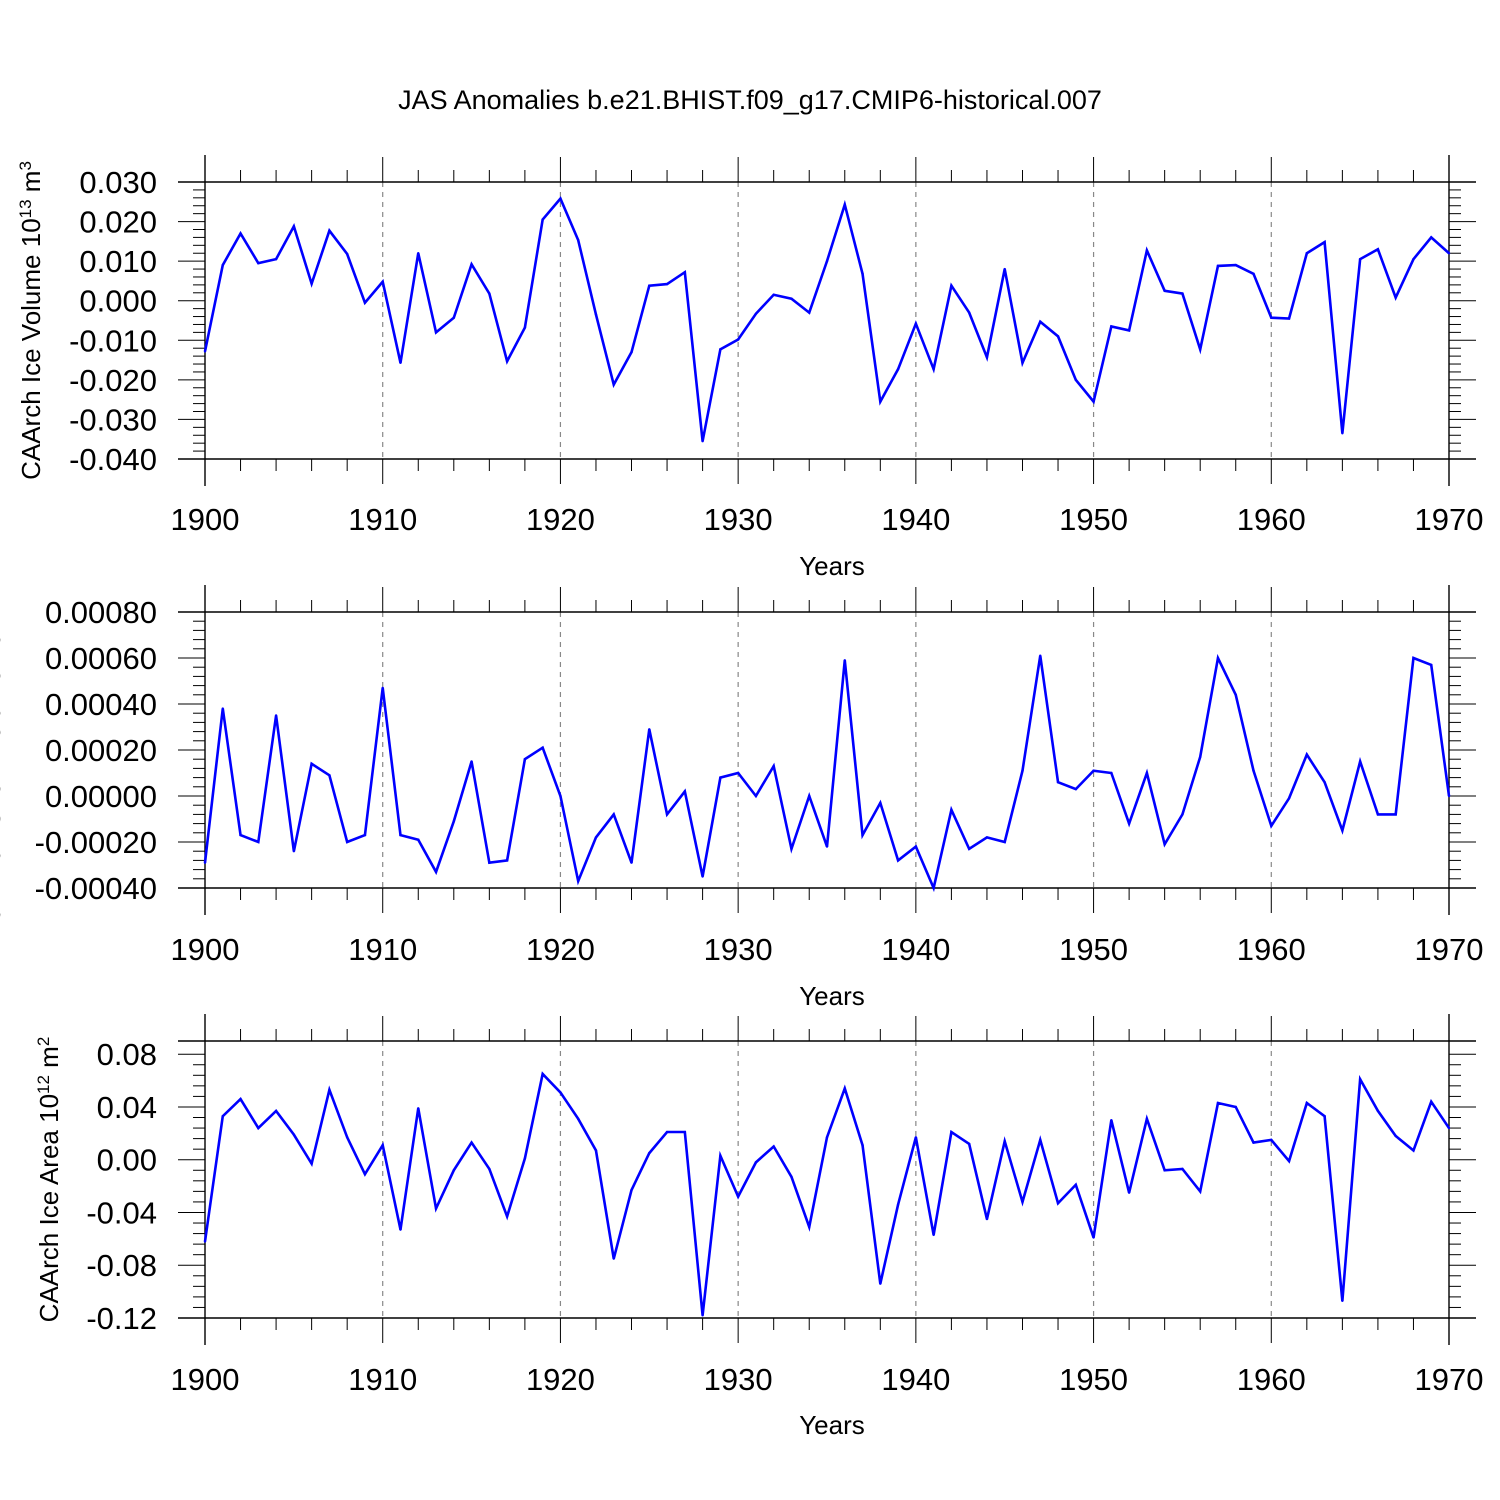 This screenshot has width=1500, height=1500. What do you see at coordinates (101, 658) in the screenshot?
I see `y-tick-label: 0.00060` at bounding box center [101, 658].